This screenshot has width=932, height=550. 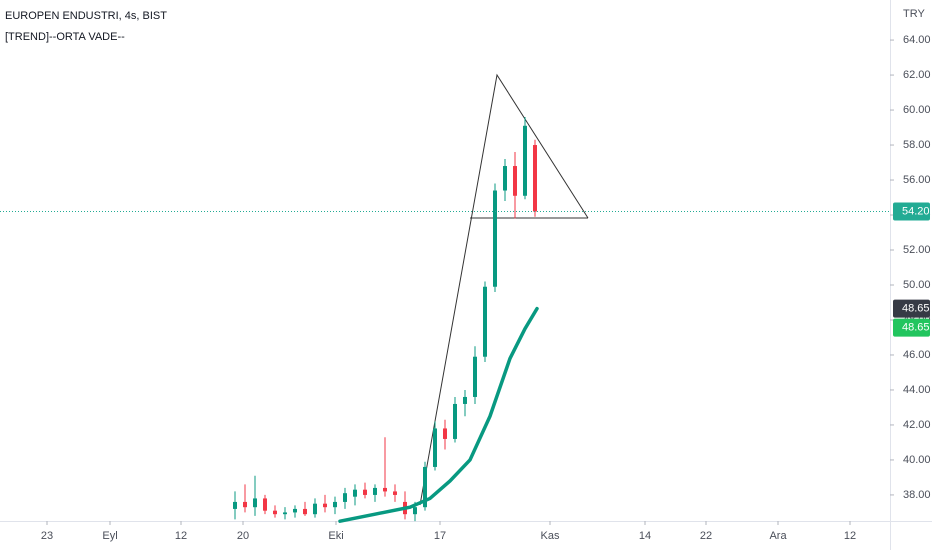 I want to click on x-tick-label: Eyl, so click(x=109, y=536).